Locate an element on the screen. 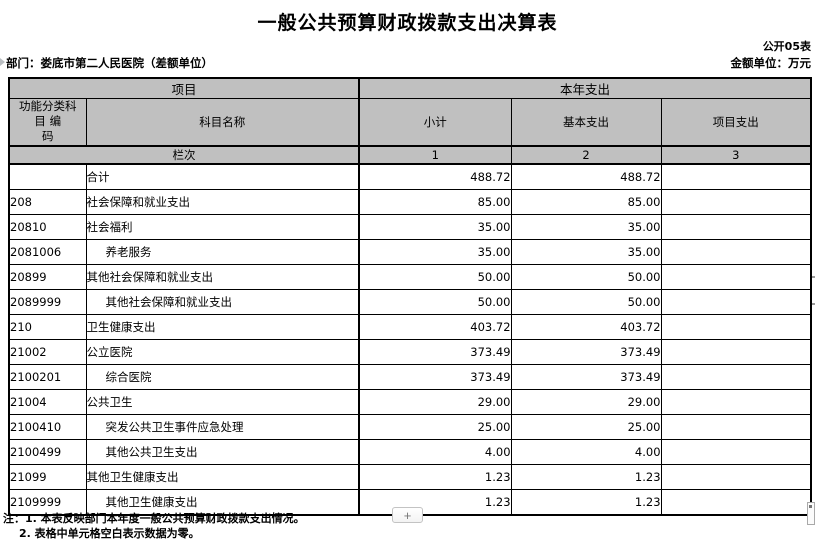 The height and width of the screenshot is (547, 815). row-basic-expenditure: 4.00 is located at coordinates (586, 452).